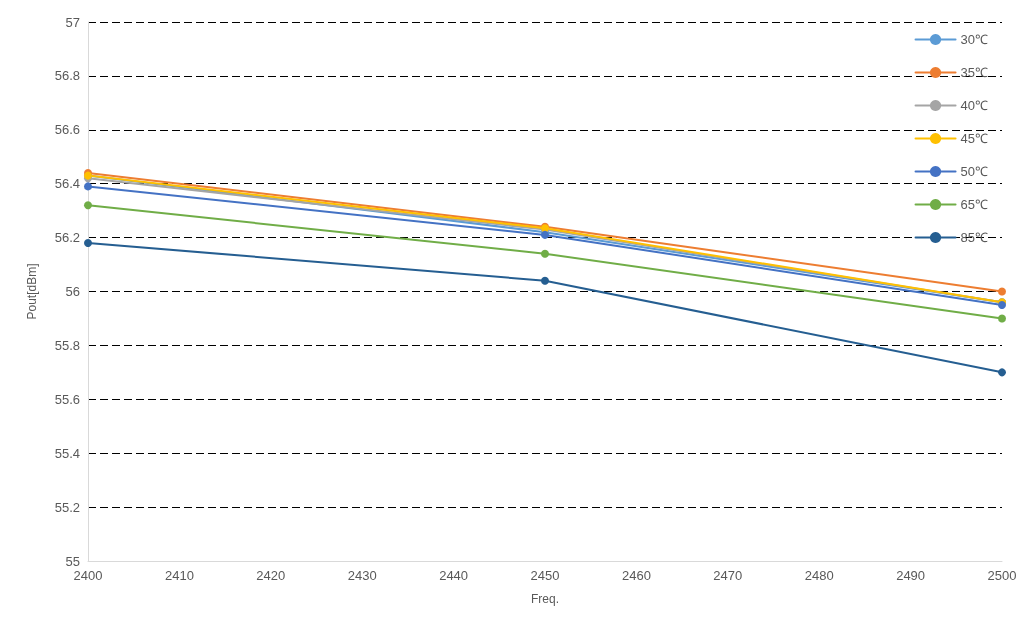 Image resolution: width=1031 pixels, height=629 pixels. What do you see at coordinates (67, 76) in the screenshot?
I see `y-tick-label: 56.8` at bounding box center [67, 76].